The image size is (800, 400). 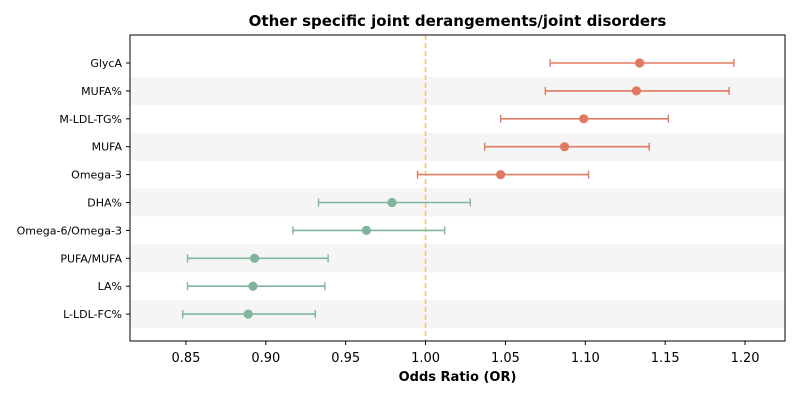 I want to click on y-tick-label: Omega-3, so click(x=96, y=175).